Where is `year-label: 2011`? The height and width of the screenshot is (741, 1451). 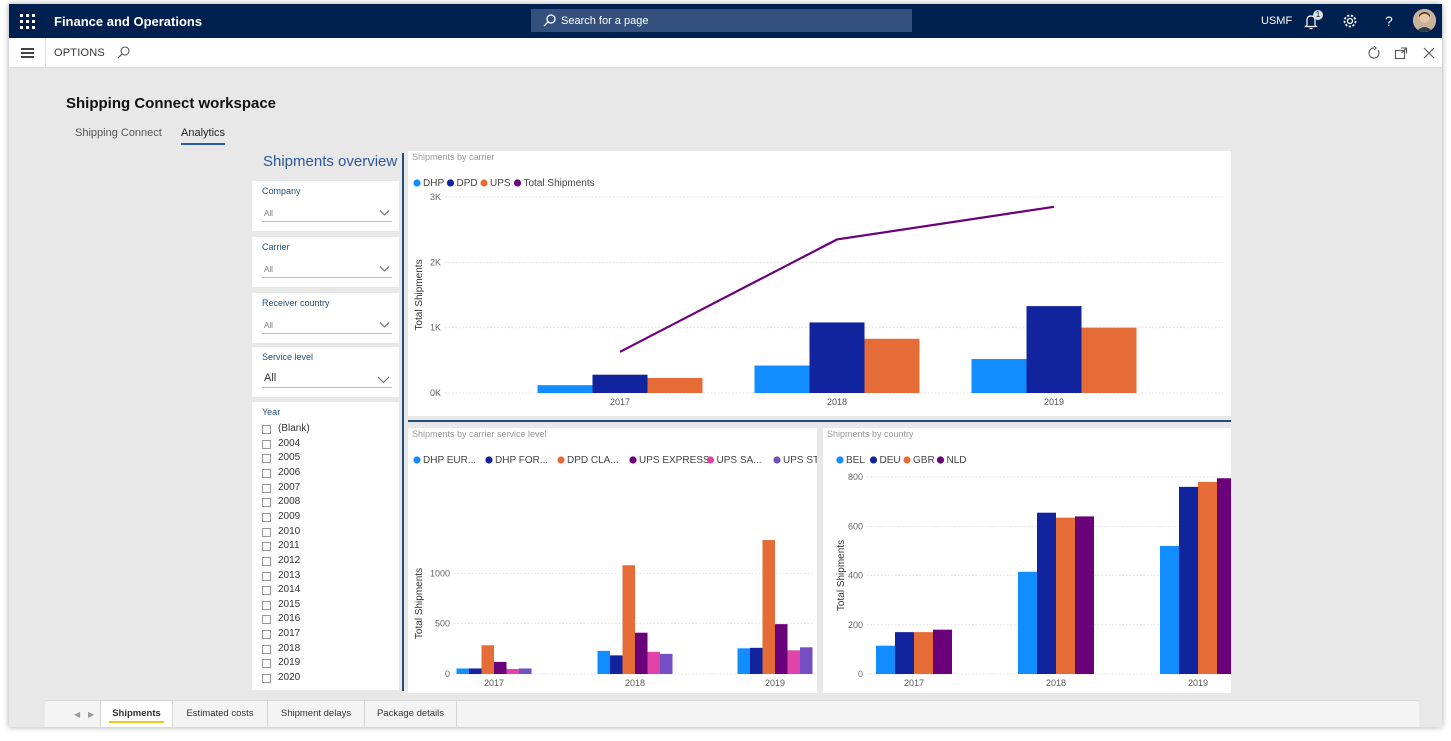 year-label: 2011 is located at coordinates (289, 546).